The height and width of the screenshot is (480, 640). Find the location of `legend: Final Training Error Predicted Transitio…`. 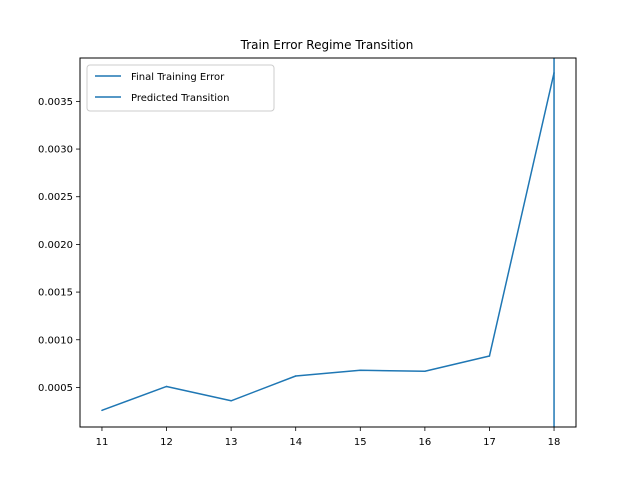

legend: Final Training Error Predicted Transitio… is located at coordinates (180, 88).